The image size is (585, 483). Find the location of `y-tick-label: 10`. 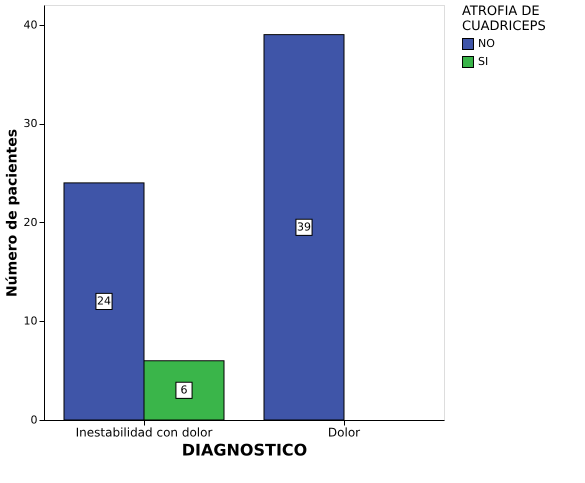

y-tick-label: 10 is located at coordinates (31, 321).